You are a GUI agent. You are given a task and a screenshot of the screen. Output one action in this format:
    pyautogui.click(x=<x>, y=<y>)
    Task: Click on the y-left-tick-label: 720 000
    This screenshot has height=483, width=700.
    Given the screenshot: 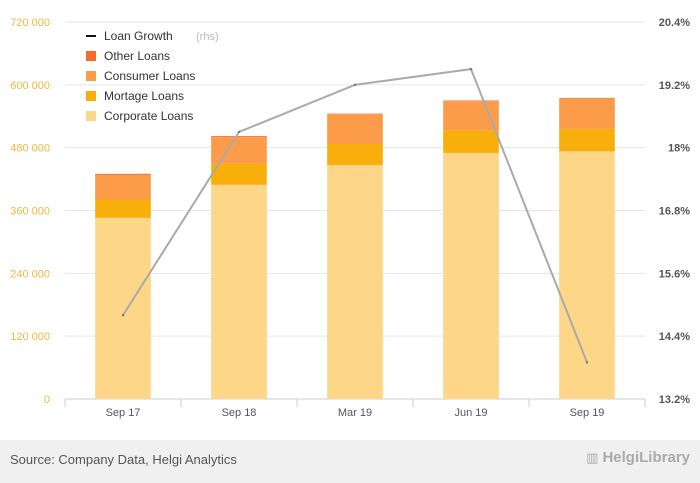 What is the action you would take?
    pyautogui.click(x=30, y=23)
    